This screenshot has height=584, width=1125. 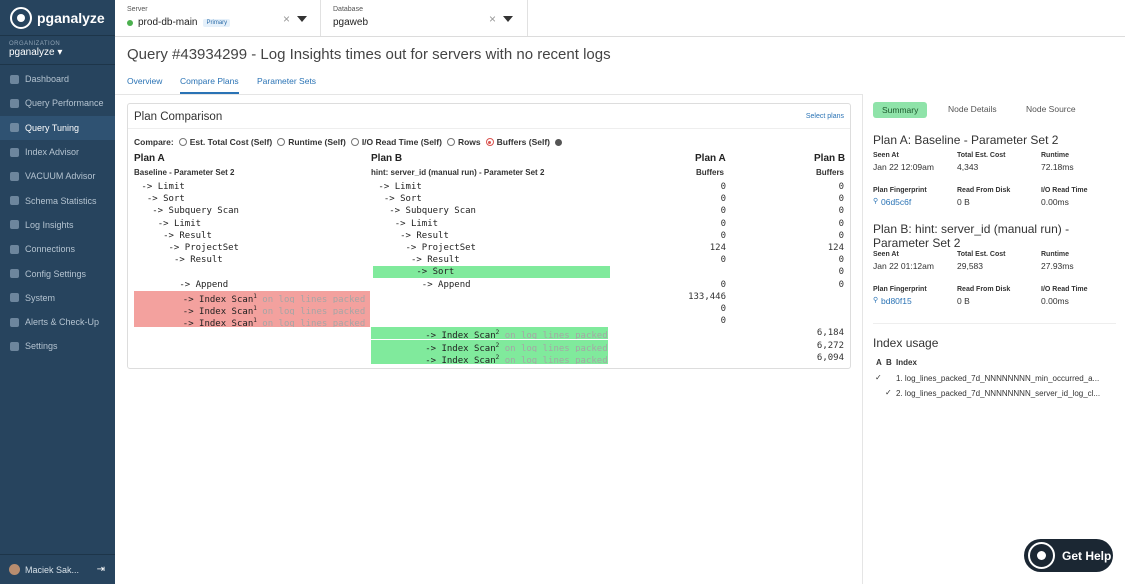 I want to click on pganalyze-logo-icon, so click(x=21, y=17).